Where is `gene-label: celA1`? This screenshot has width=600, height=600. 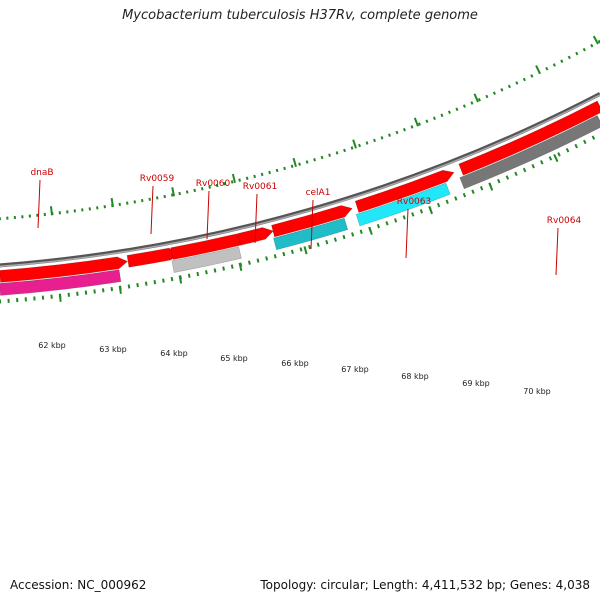
gene-label: celA1 is located at coordinates (318, 193).